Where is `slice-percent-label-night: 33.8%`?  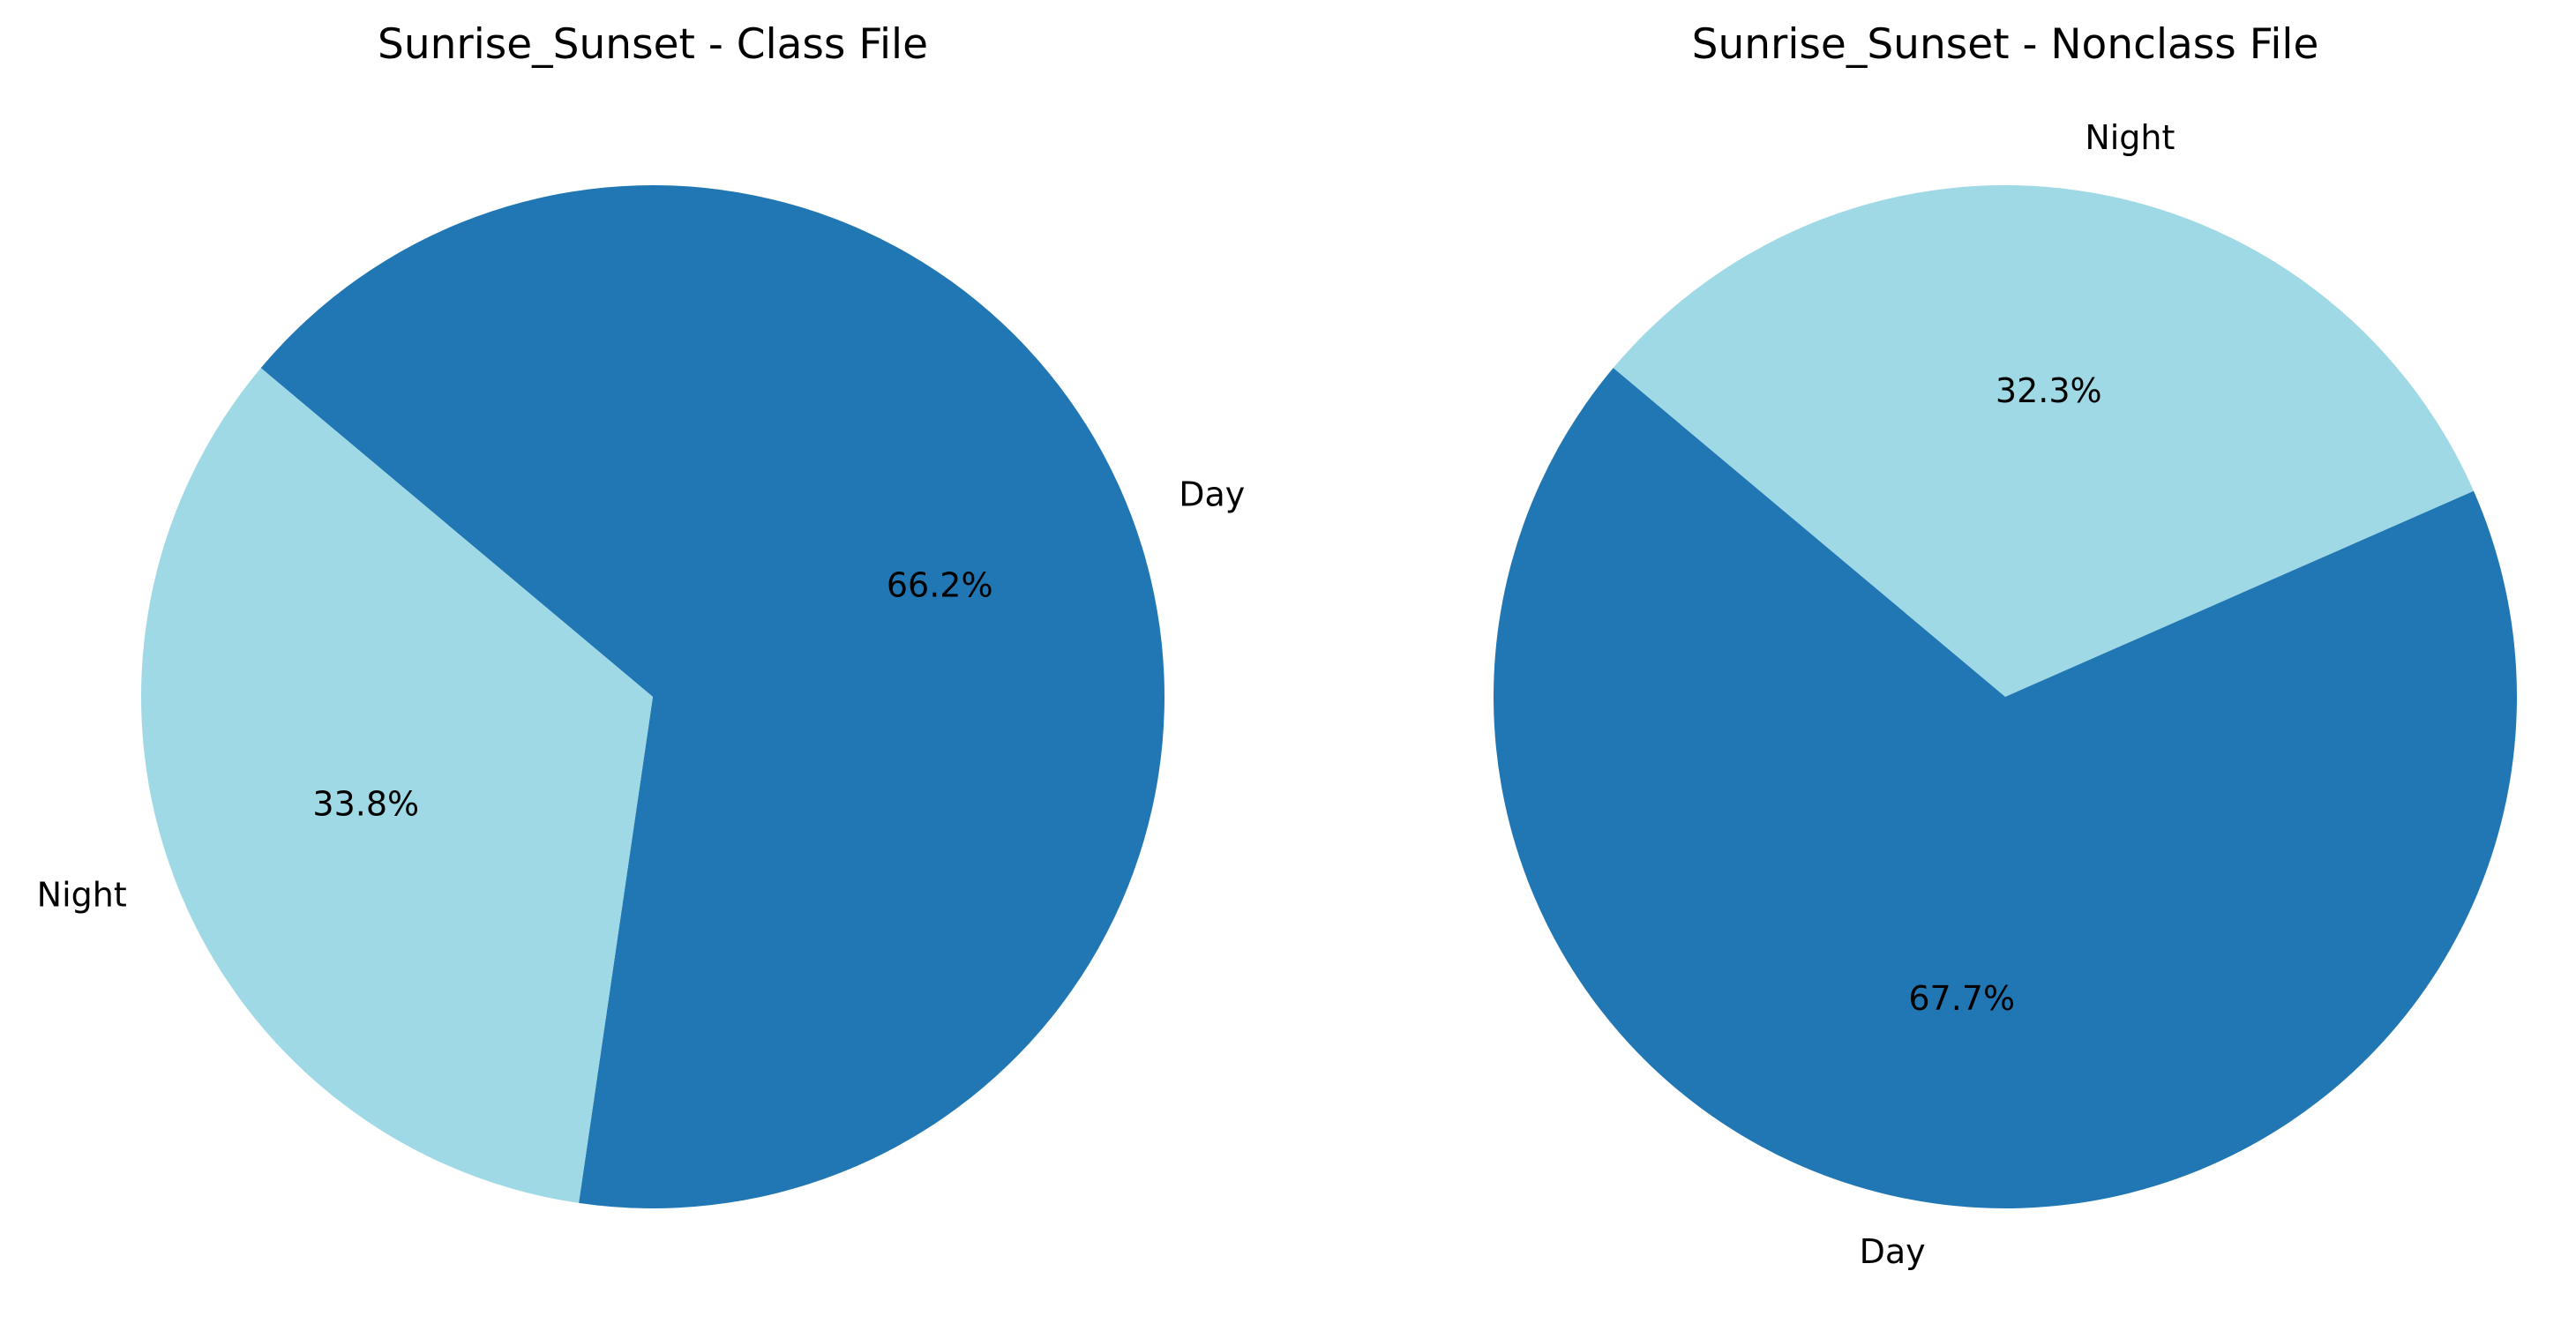
slice-percent-label-night: 33.8% is located at coordinates (365, 804).